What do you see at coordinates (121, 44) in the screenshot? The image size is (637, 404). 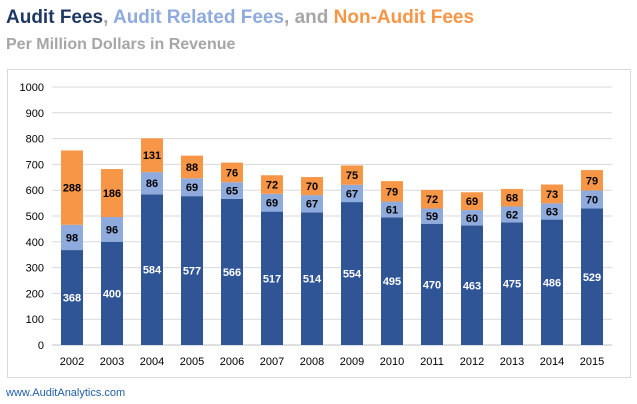 I see `chart-subtitle: Per Million Dollars in Revenue` at bounding box center [121, 44].